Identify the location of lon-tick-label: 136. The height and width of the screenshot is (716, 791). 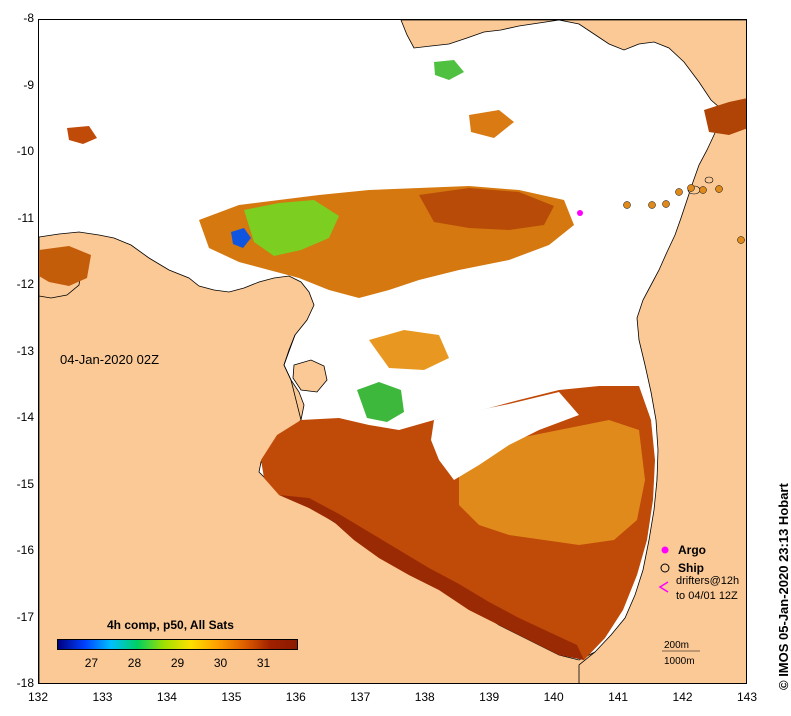
(295, 697).